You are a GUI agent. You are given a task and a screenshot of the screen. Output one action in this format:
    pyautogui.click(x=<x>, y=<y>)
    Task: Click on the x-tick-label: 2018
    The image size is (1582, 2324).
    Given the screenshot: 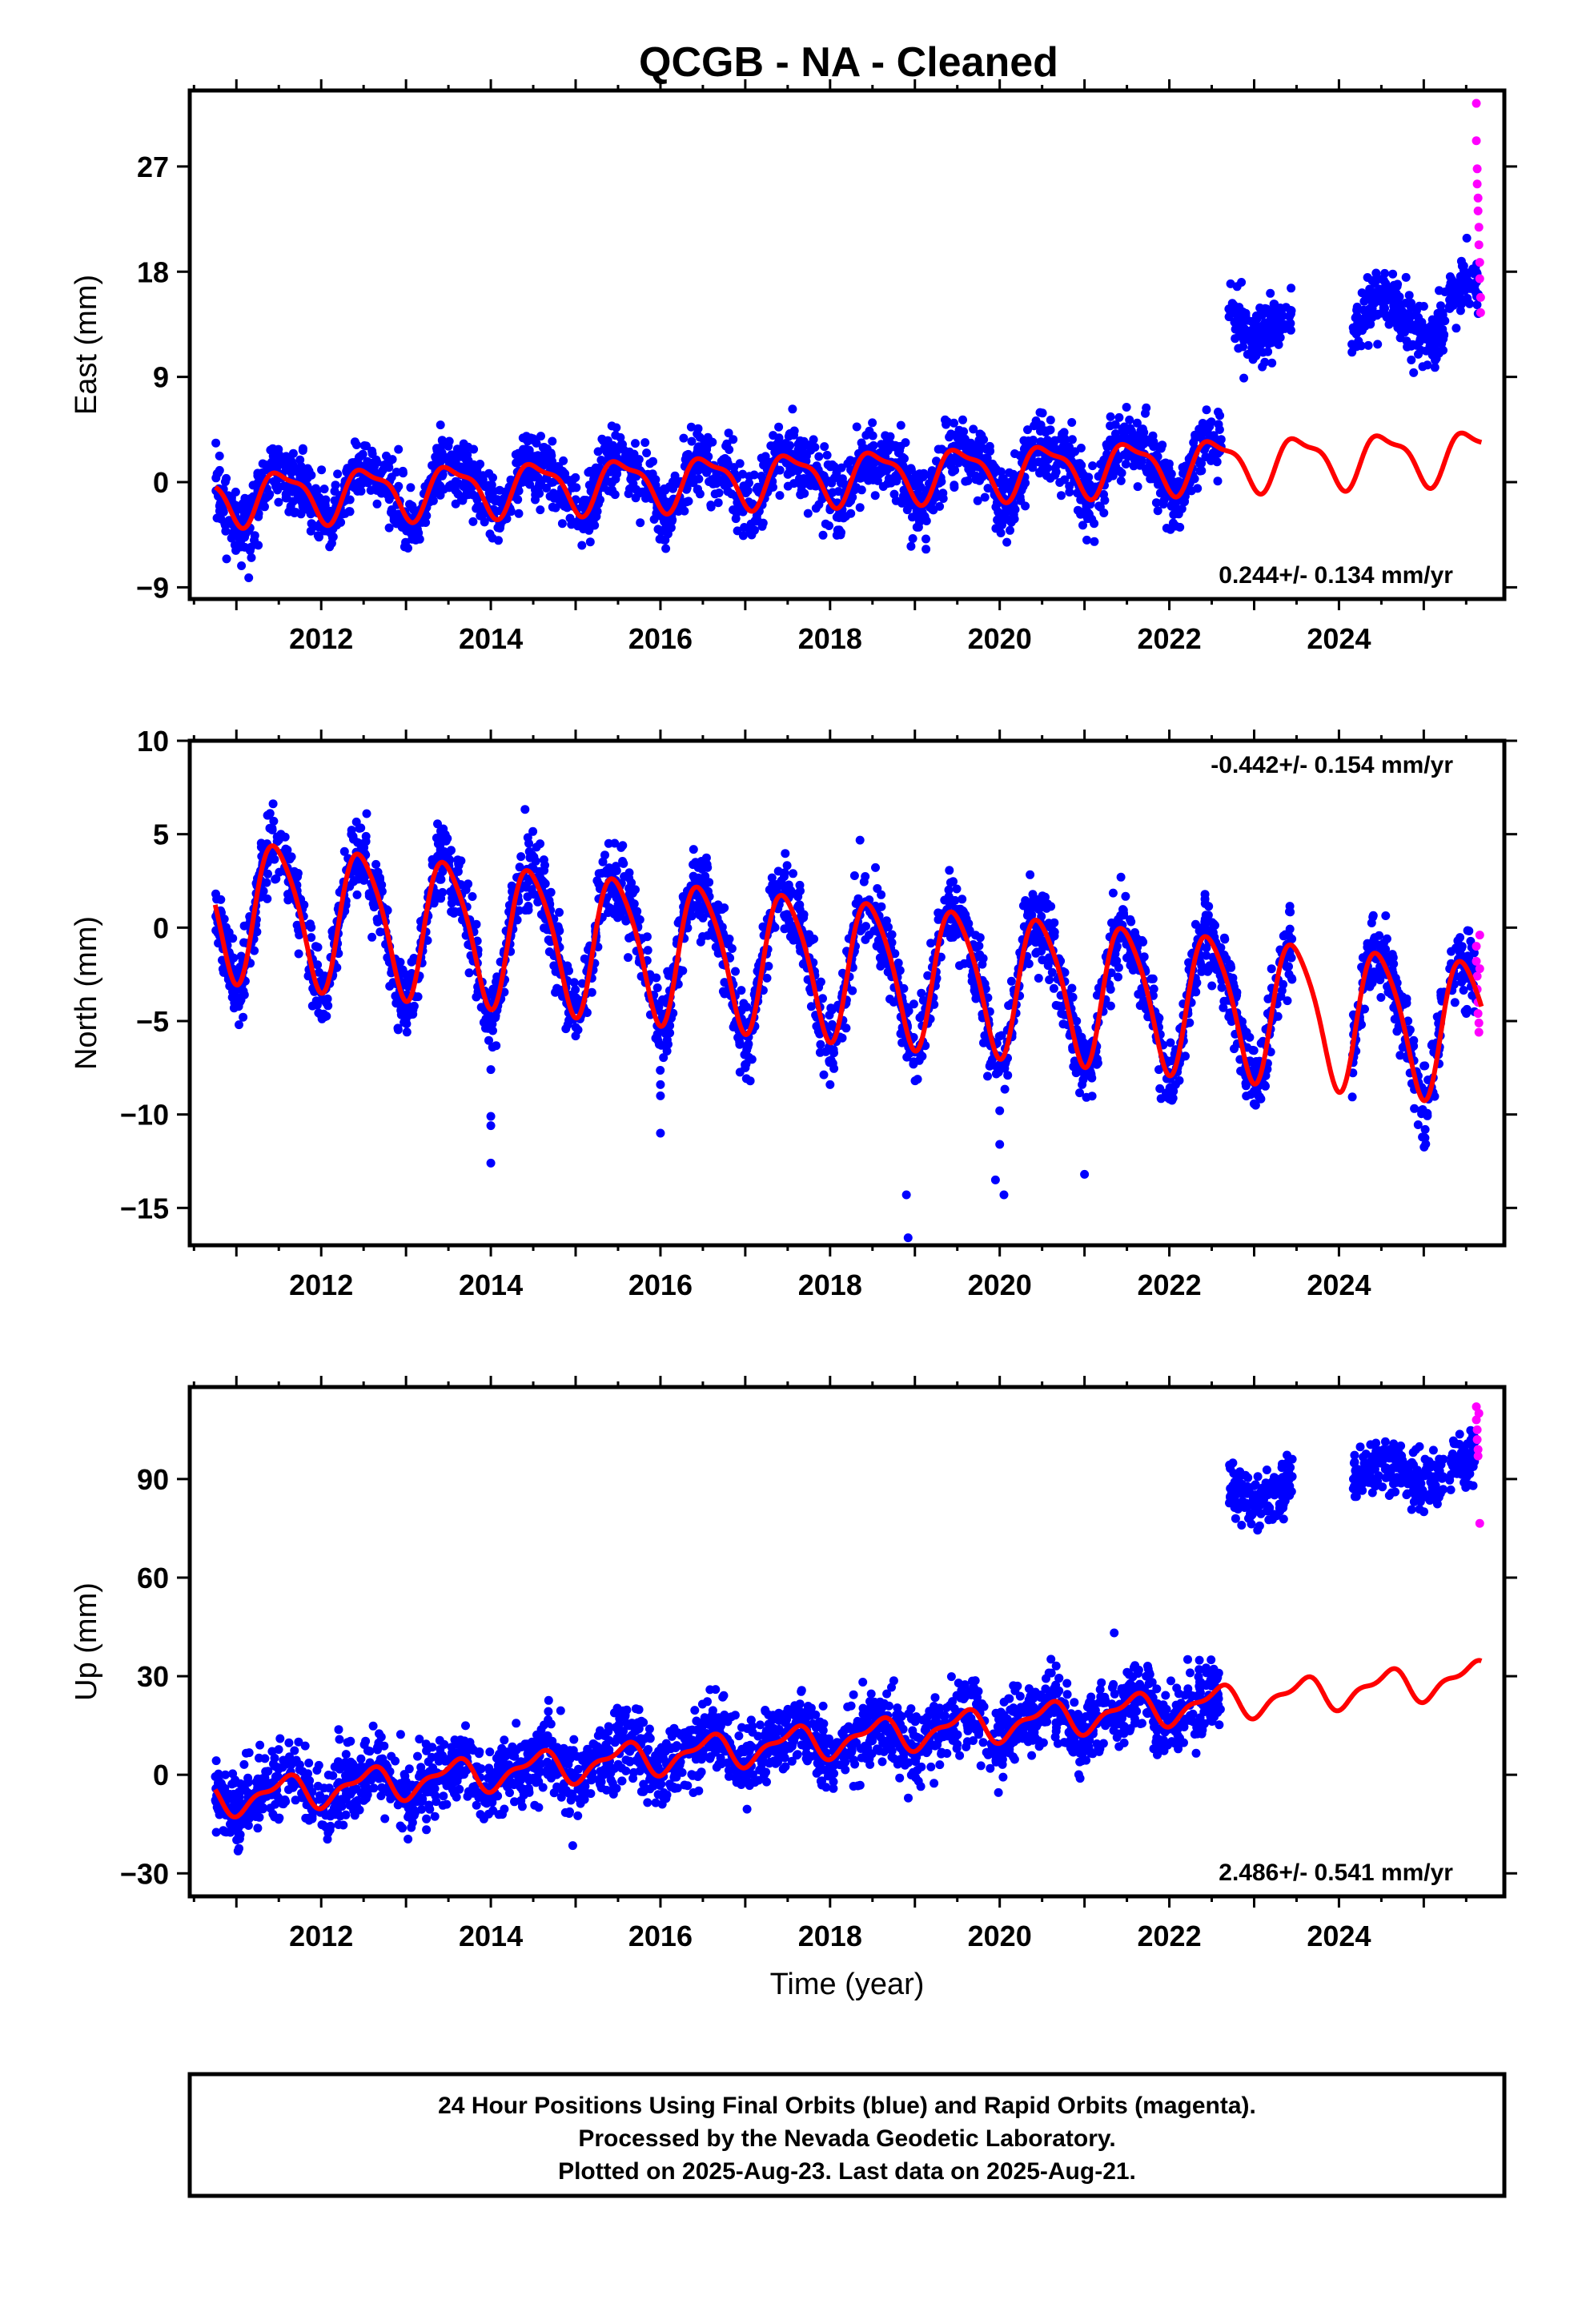 What is the action you would take?
    pyautogui.click(x=830, y=638)
    